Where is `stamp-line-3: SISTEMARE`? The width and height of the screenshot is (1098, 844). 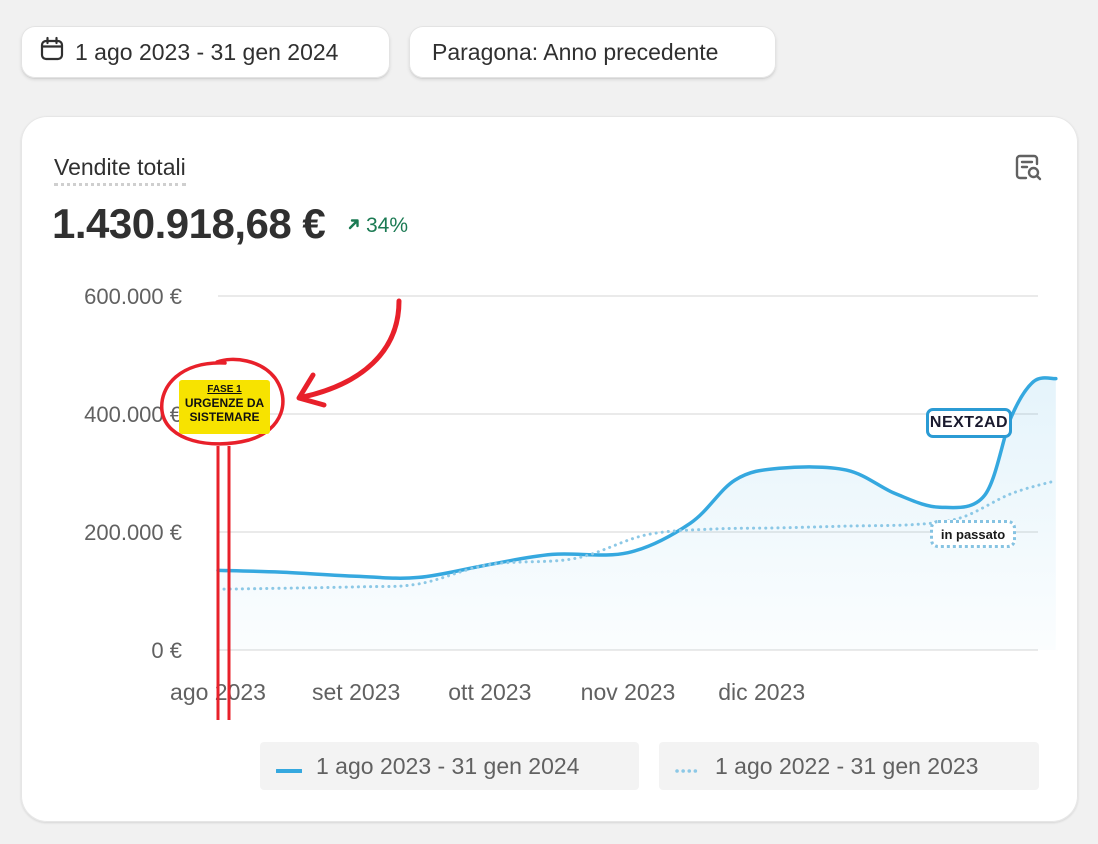 stamp-line-3: SISTEMARE is located at coordinates (224, 417).